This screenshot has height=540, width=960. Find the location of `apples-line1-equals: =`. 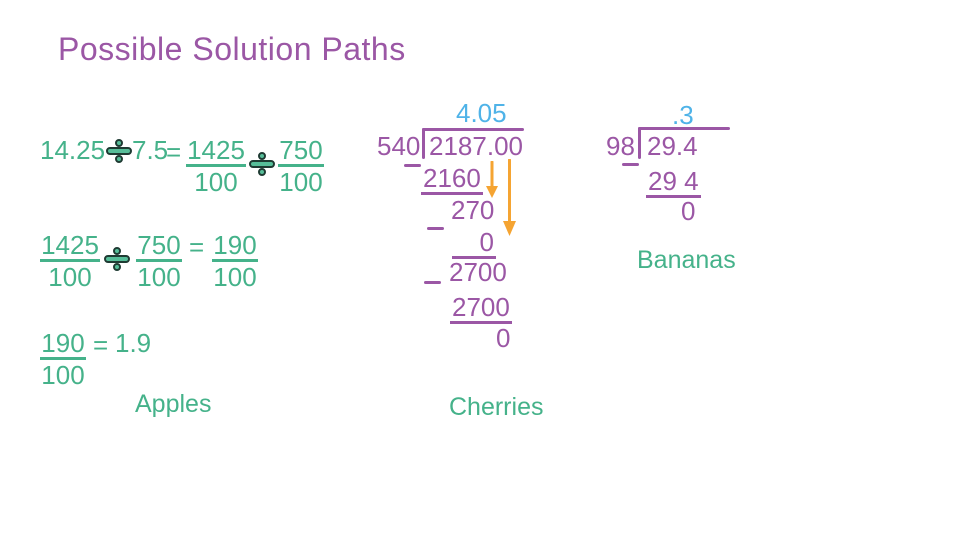

apples-line1-equals: = is located at coordinates (174, 152).